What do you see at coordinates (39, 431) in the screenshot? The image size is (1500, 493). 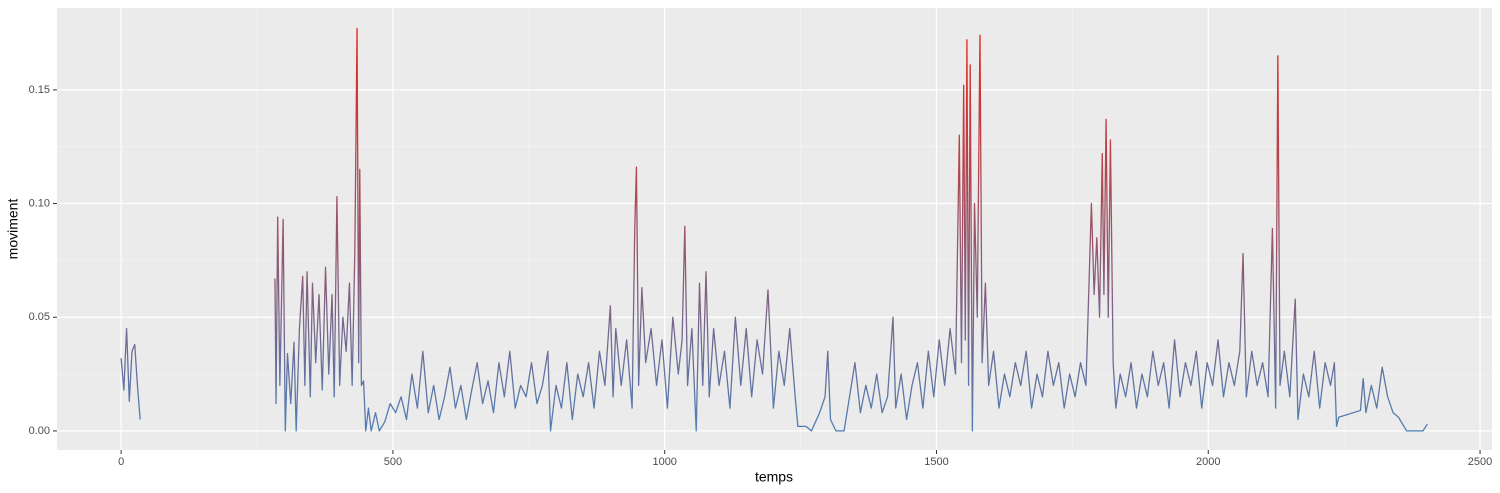 I see `y-tick-label: 0.00` at bounding box center [39, 431].